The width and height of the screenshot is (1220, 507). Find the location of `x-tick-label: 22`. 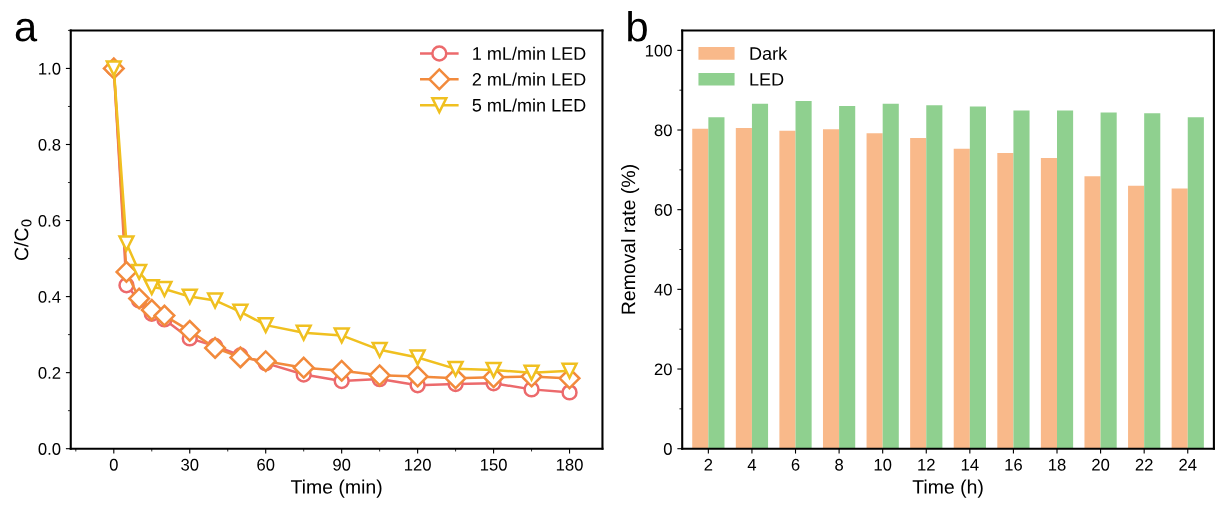

x-tick-label: 22 is located at coordinates (1144, 464).